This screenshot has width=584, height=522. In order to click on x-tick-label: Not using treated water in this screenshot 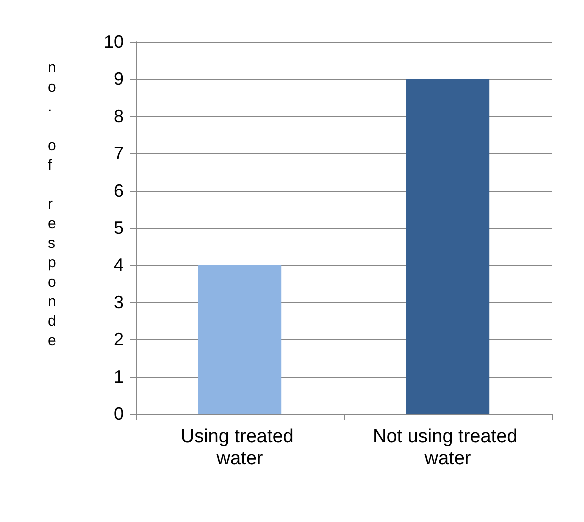, I will do `click(448, 448)`.